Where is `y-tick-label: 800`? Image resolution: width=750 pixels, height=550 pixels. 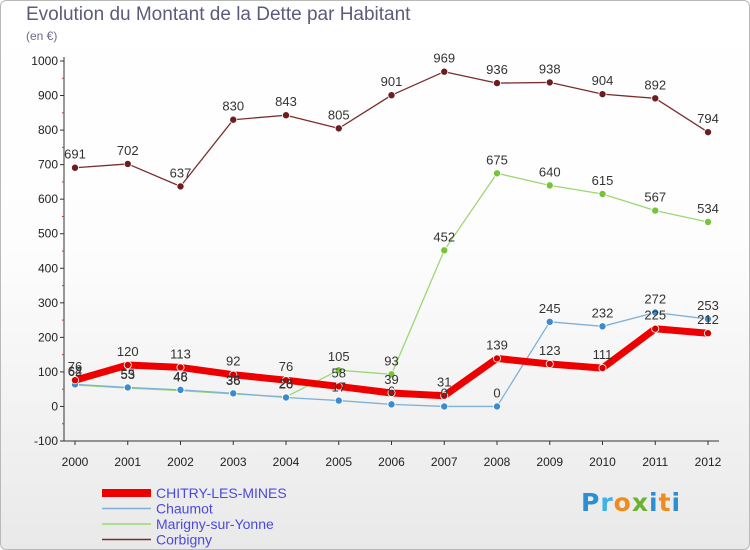 y-tick-label: 800 is located at coordinates (48, 130).